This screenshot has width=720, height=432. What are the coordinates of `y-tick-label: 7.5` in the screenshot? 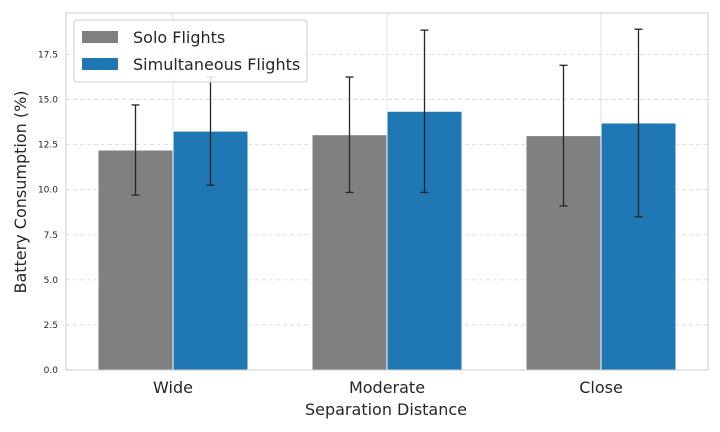 It's located at (51, 236).